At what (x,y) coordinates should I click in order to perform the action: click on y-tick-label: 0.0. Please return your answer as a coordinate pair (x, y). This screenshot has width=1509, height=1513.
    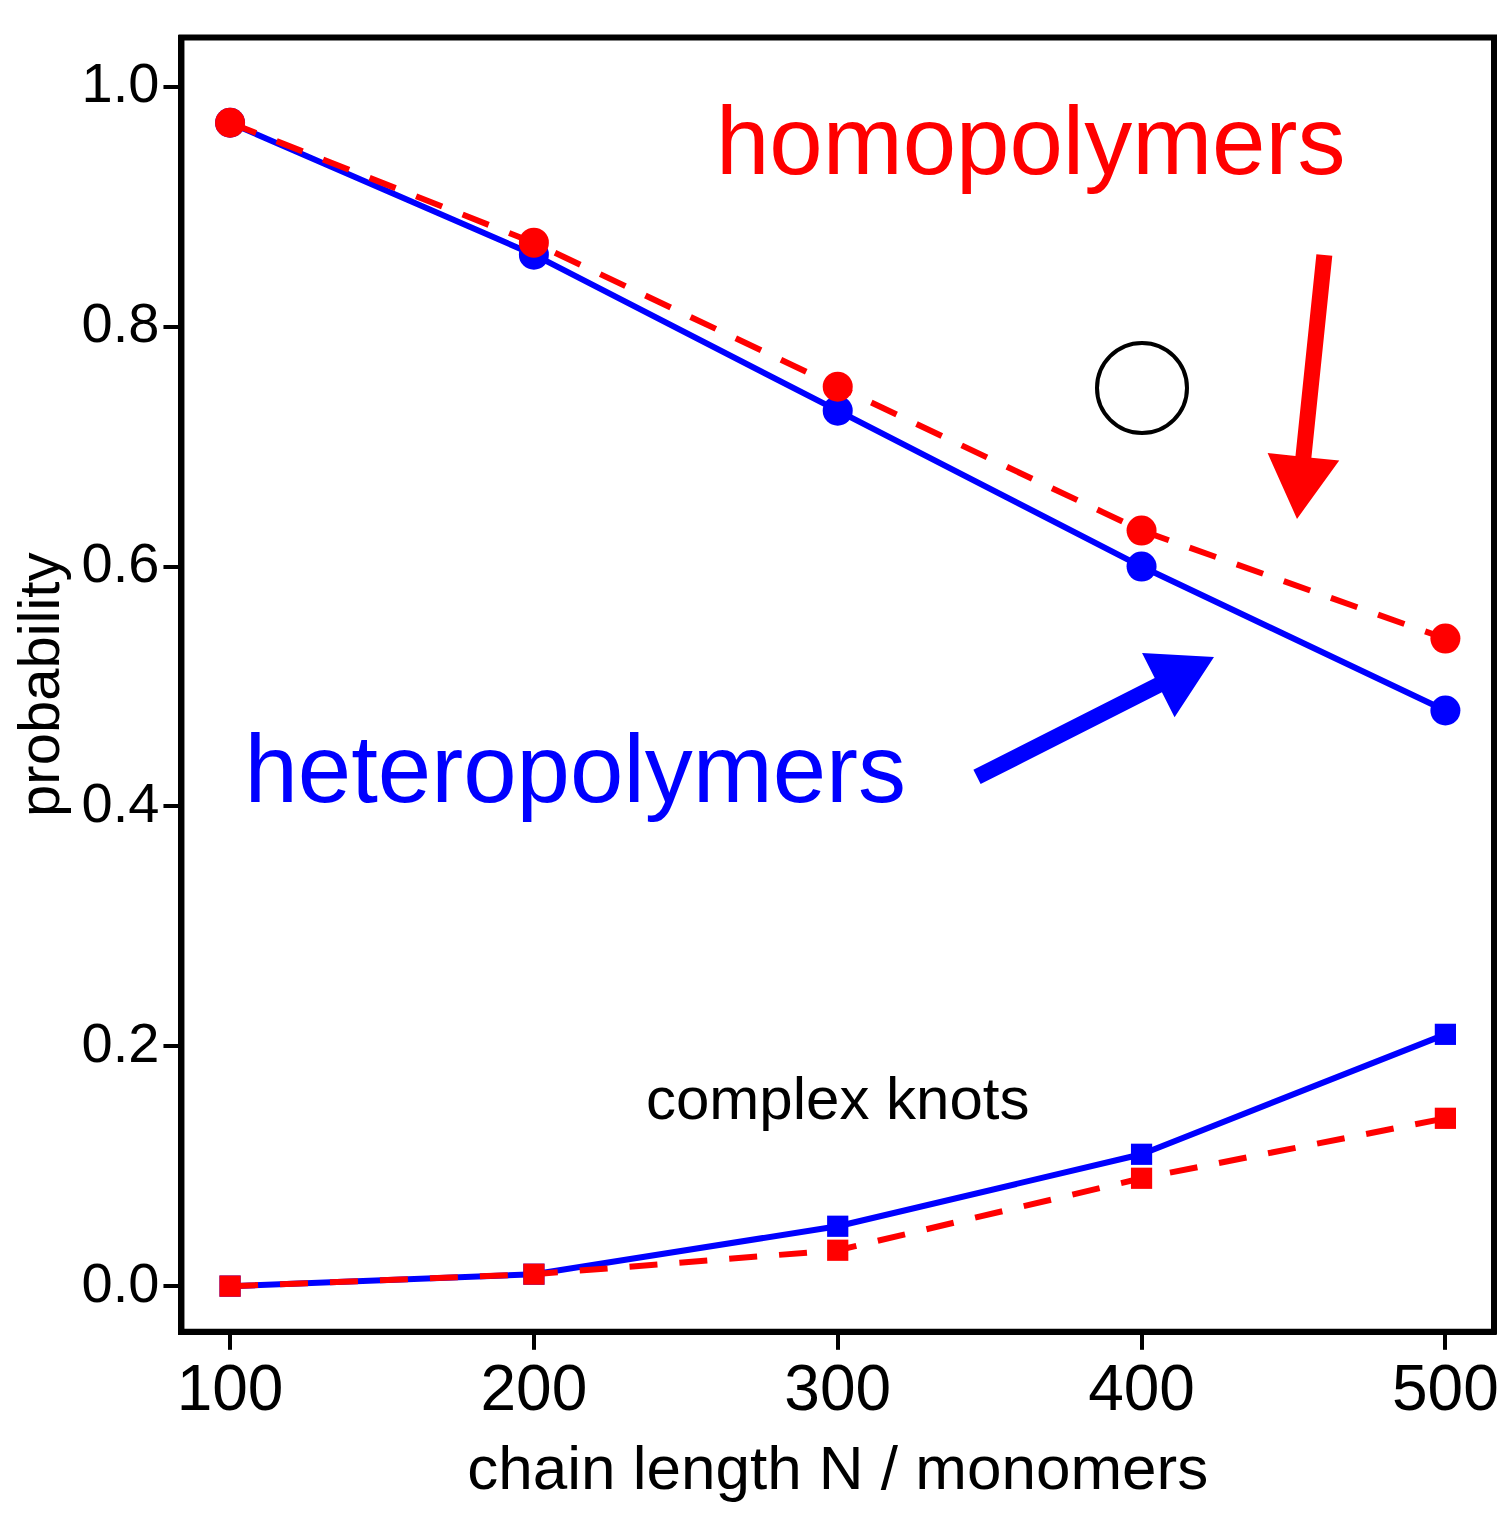
    Looking at the image, I should click on (120, 1282).